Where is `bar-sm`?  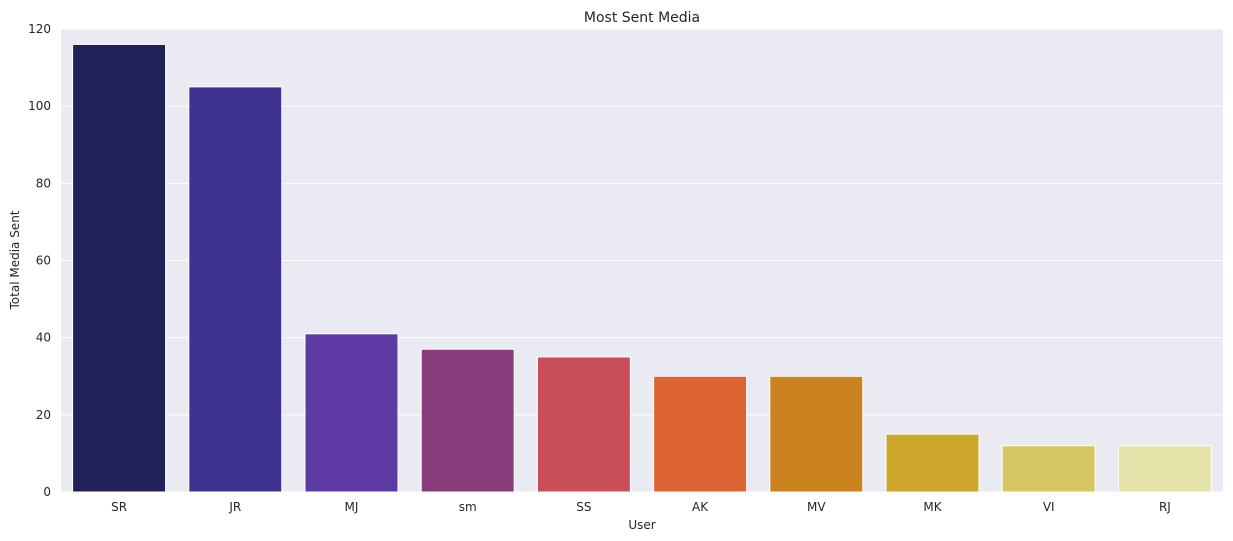 bar-sm is located at coordinates (467, 420).